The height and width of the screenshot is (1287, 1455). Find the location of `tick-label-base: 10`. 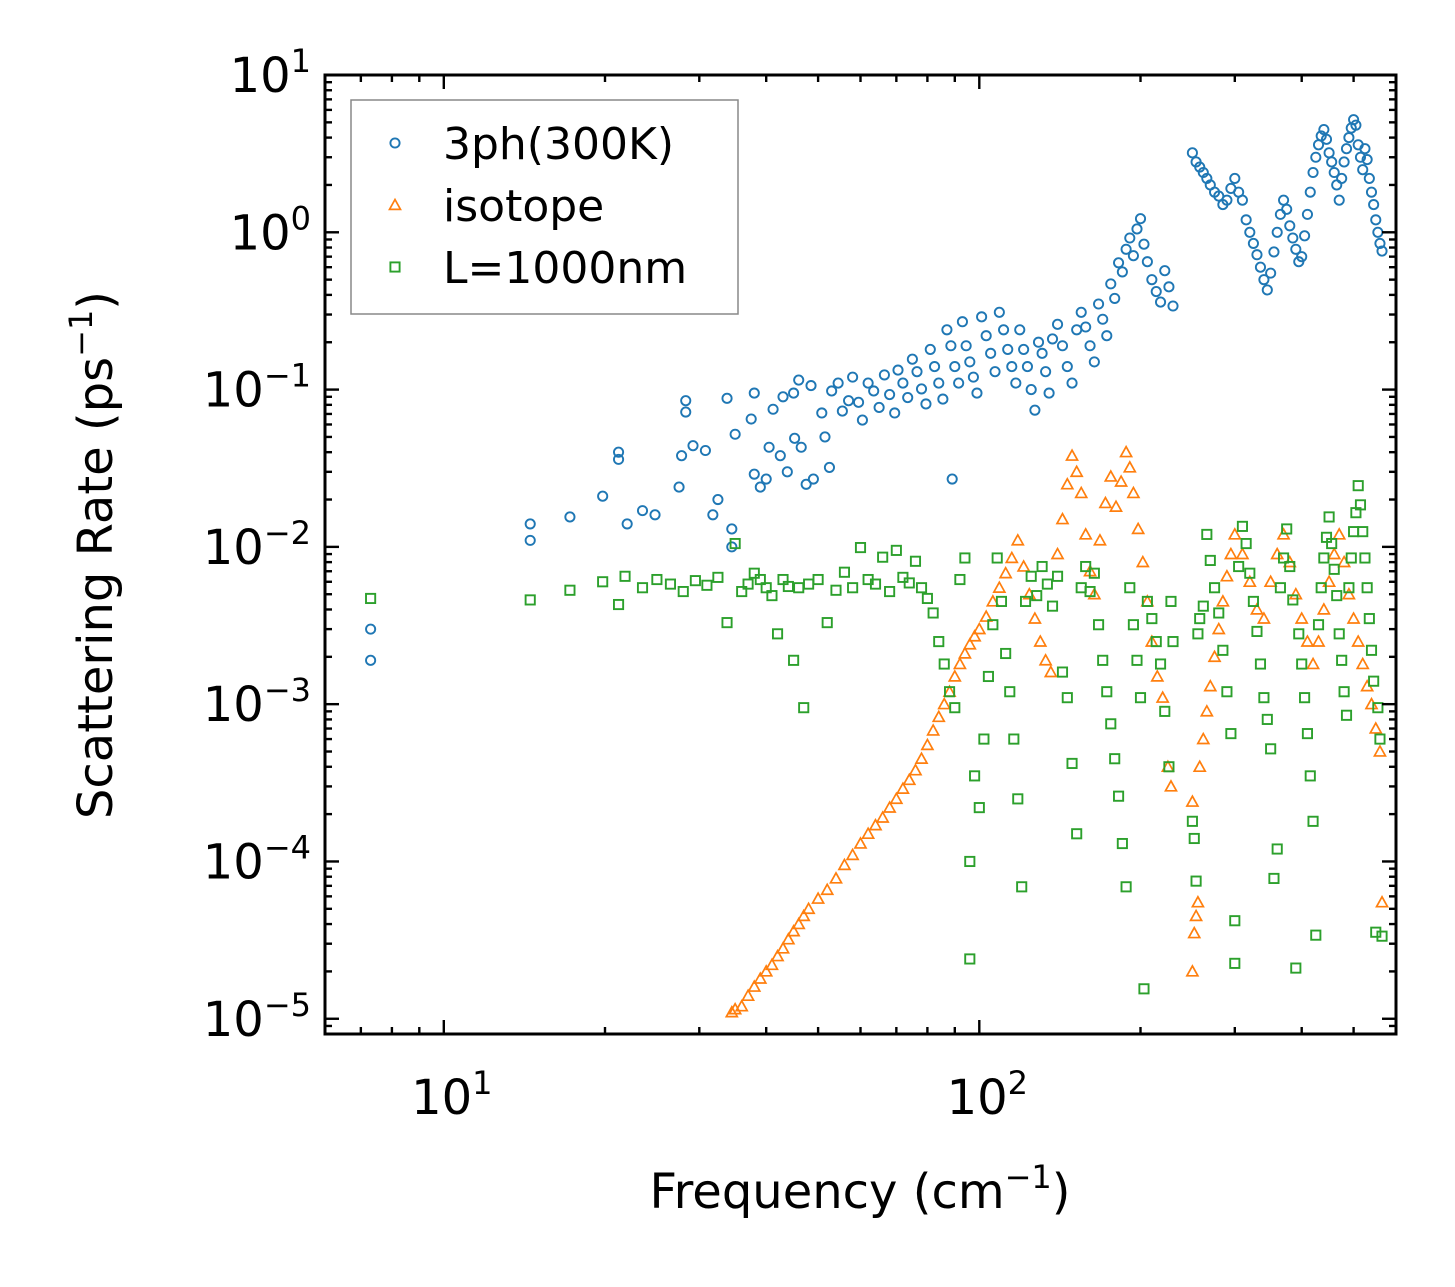

tick-label-base: 10 is located at coordinates (260, 76).